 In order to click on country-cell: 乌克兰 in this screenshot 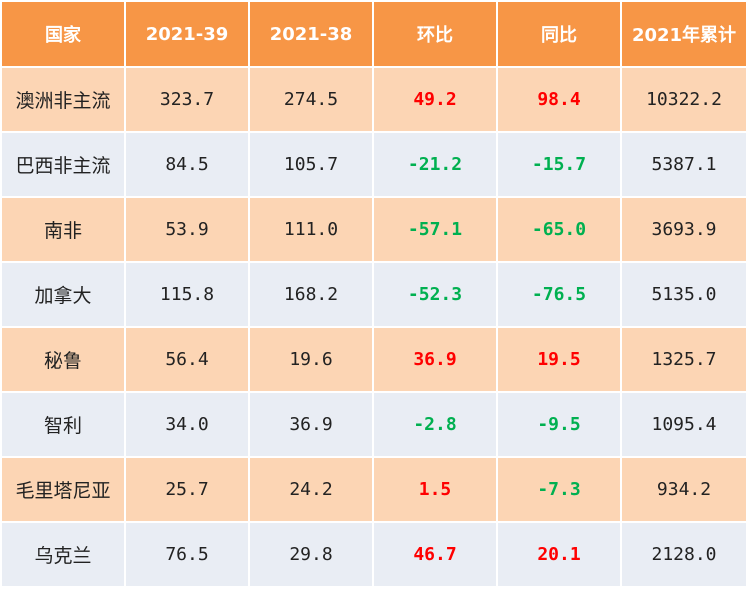, I will do `click(63, 554)`.